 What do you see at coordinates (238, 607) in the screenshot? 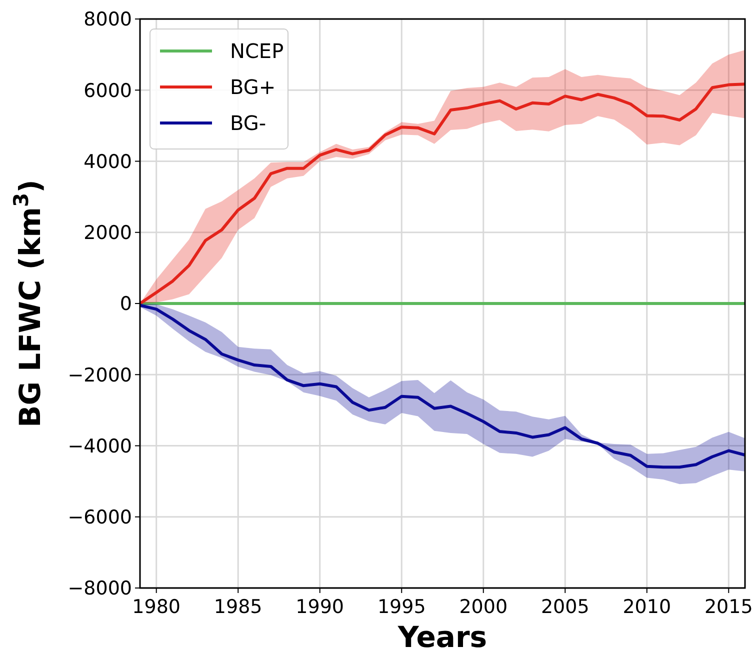
I see `x-tick-label: 1985` at bounding box center [238, 607].